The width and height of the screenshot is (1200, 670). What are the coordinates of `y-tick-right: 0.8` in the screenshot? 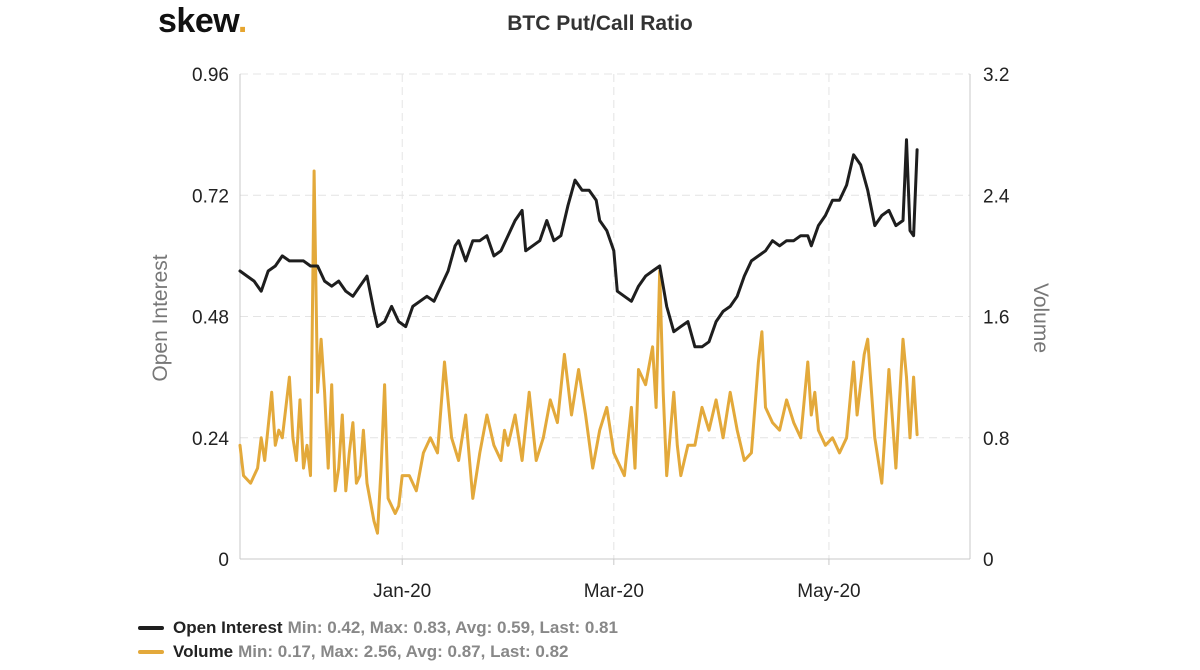 It's located at (996, 439).